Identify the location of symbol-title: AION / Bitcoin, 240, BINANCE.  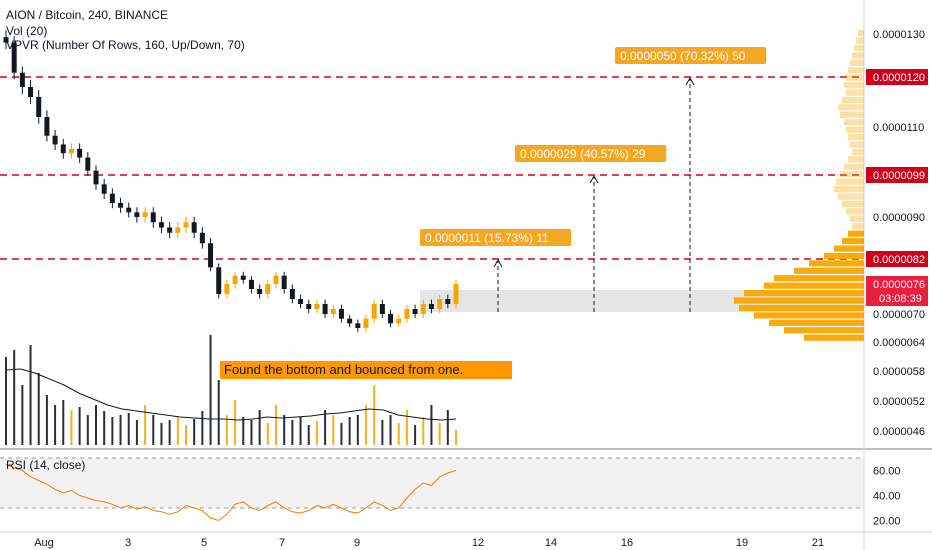
(87, 15).